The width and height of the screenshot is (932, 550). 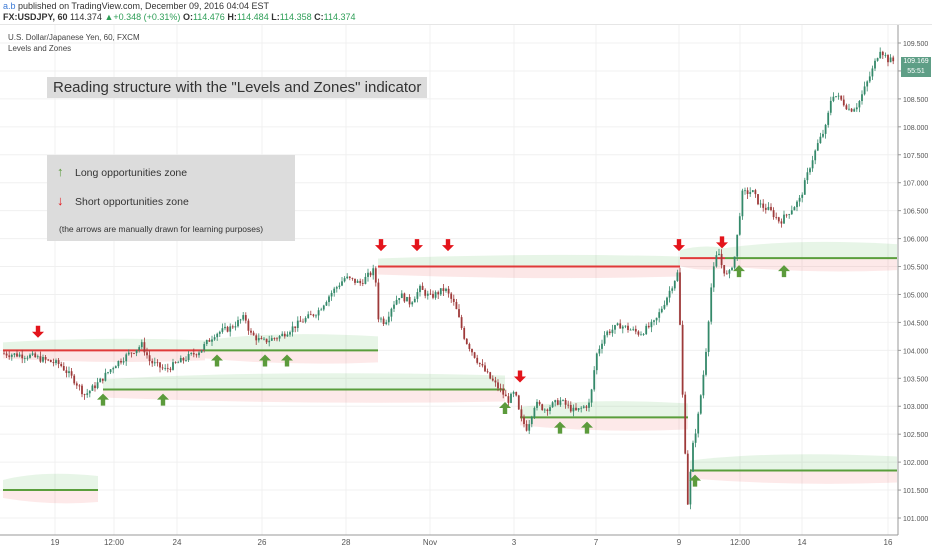 I want to click on long-arrow-icon, so click(x=587, y=427).